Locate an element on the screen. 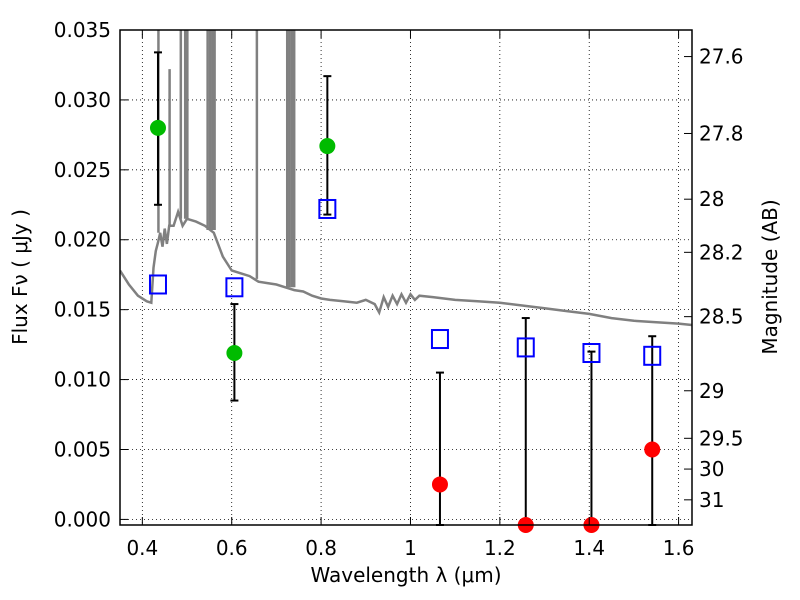 This screenshot has height=600, width=800. y-tick-label: 0.015 is located at coordinates (82, 310).